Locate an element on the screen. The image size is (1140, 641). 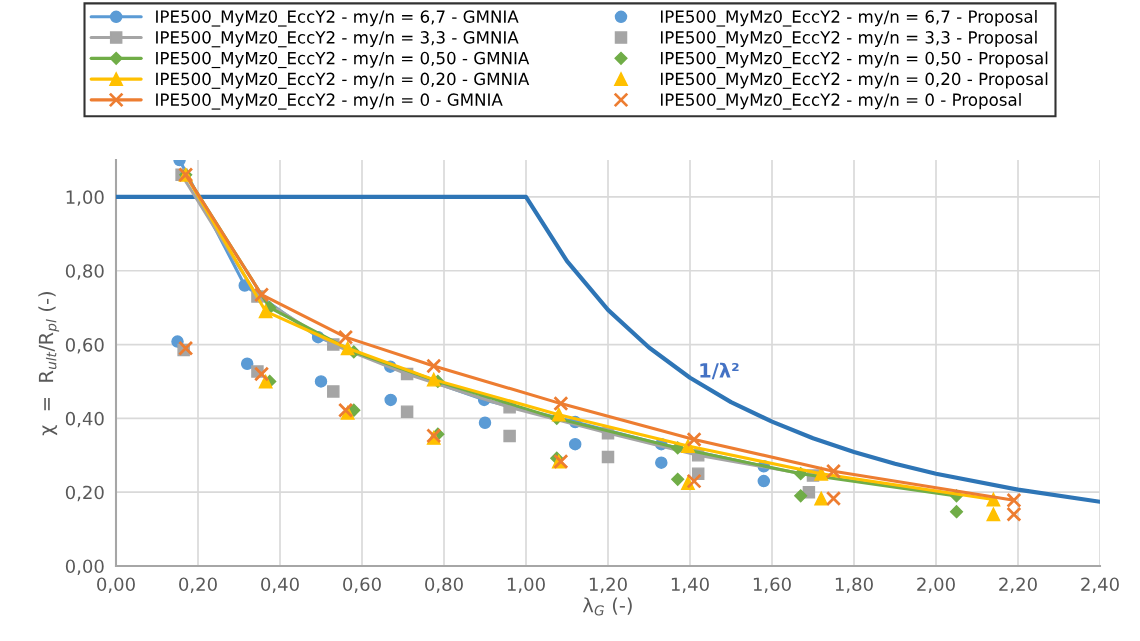
x-tick-label: 1,80 is located at coordinates (854, 585).